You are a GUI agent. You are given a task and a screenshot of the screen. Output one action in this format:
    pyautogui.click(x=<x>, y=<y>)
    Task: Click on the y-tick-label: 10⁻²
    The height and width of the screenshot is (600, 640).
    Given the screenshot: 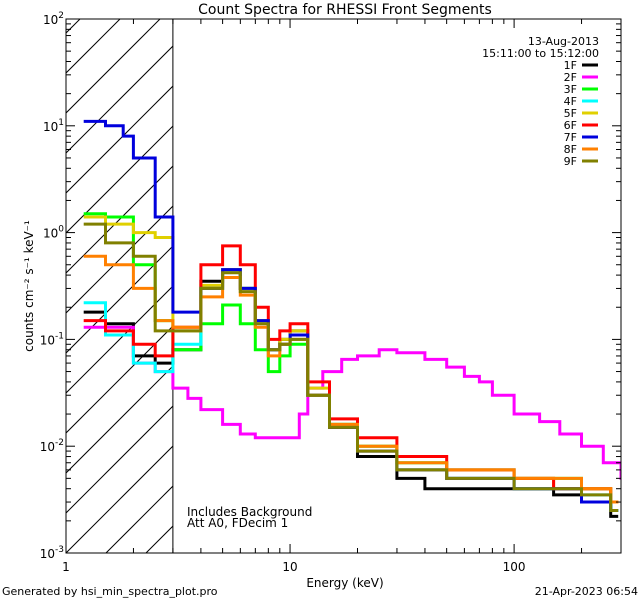 What is the action you would take?
    pyautogui.click(x=52, y=446)
    